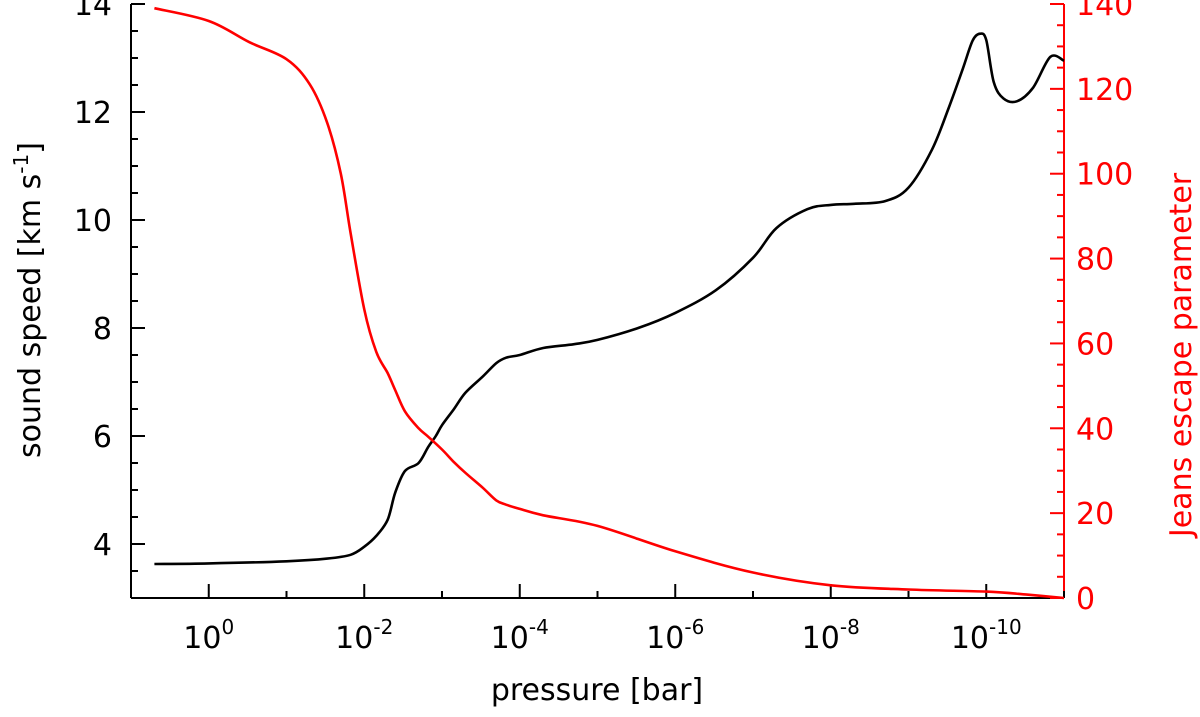  I want to click on x-tick-exponent: -4, so click(539, 627).